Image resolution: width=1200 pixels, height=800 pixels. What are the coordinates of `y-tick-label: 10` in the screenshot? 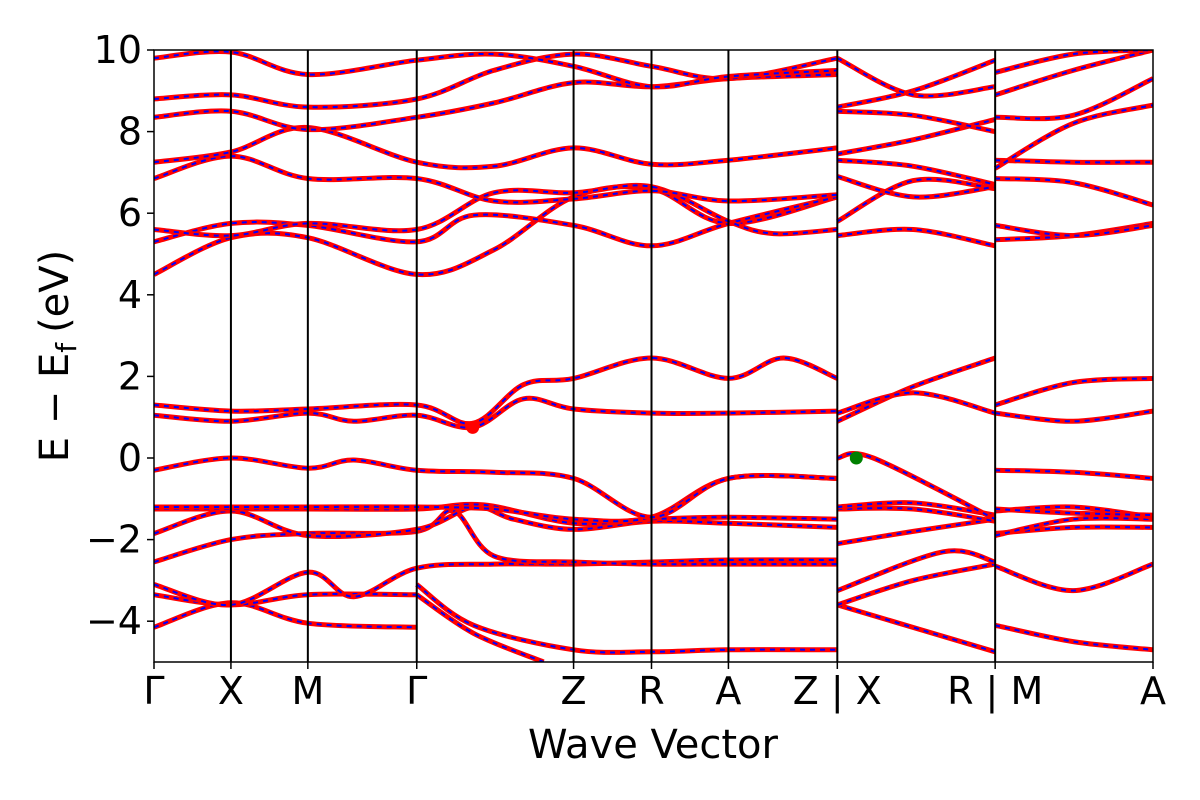 It's located at (118, 50).